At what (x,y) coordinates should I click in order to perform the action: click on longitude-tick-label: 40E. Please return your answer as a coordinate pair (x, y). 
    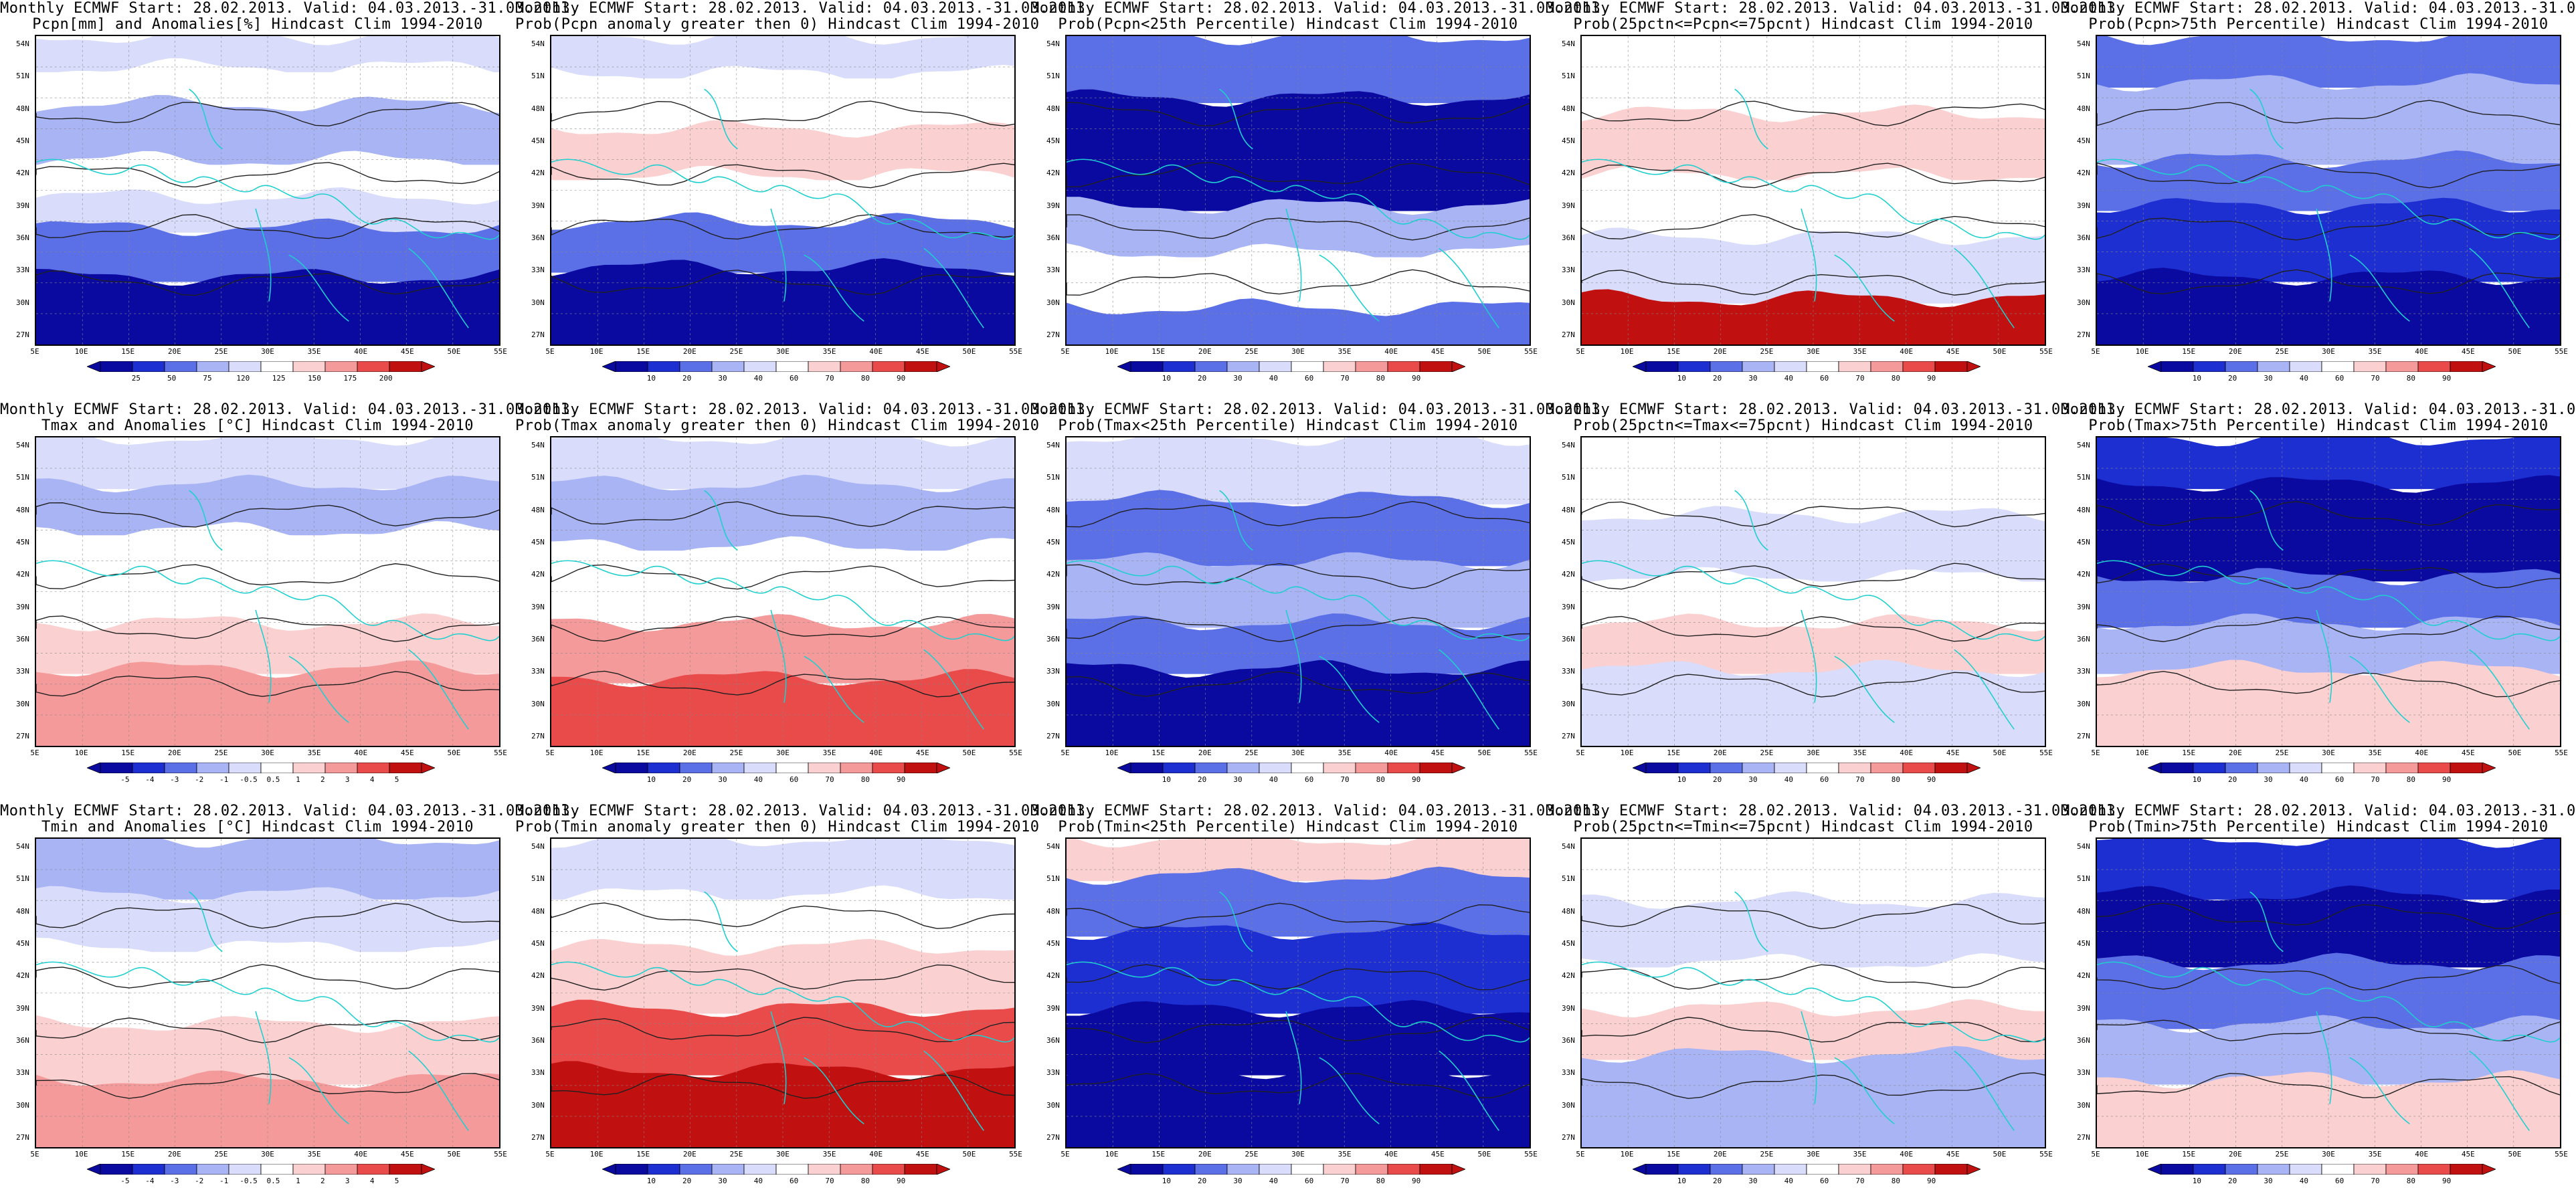
    Looking at the image, I should click on (1907, 1154).